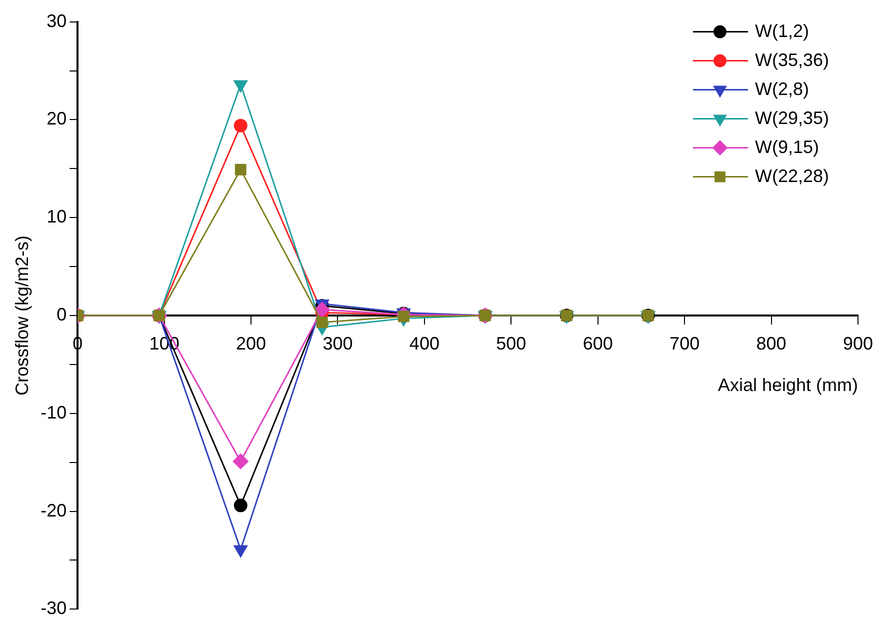 The height and width of the screenshot is (633, 895). Describe the element at coordinates (22, 315) in the screenshot. I see `y-axis-title: Crossflow (kg/m2-s)` at that location.